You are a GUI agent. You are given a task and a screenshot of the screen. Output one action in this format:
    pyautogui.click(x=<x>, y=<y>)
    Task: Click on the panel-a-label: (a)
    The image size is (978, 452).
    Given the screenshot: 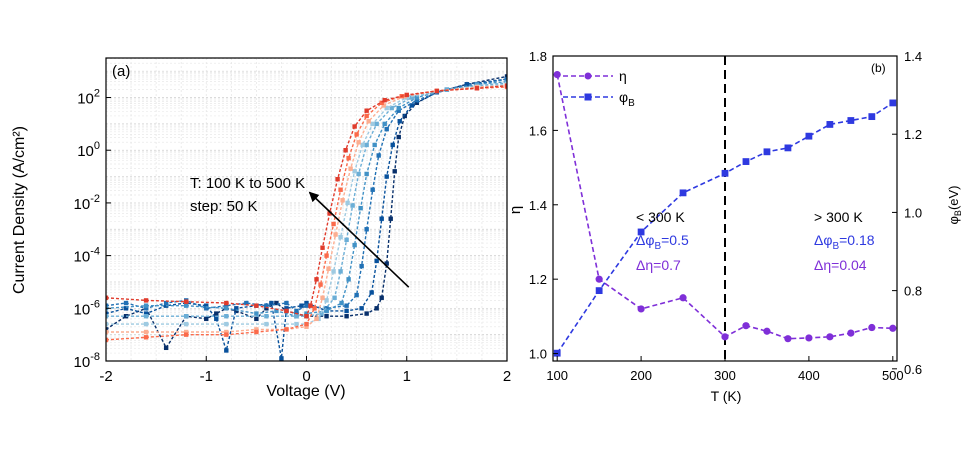 What is the action you would take?
    pyautogui.click(x=121, y=71)
    